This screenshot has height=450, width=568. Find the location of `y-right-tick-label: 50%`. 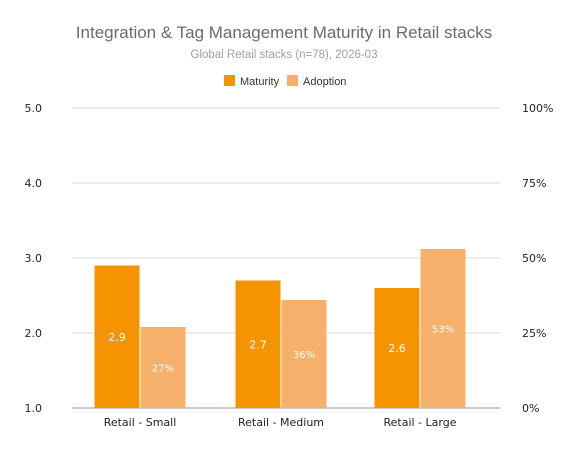

y-right-tick-label: 50% is located at coordinates (534, 258).